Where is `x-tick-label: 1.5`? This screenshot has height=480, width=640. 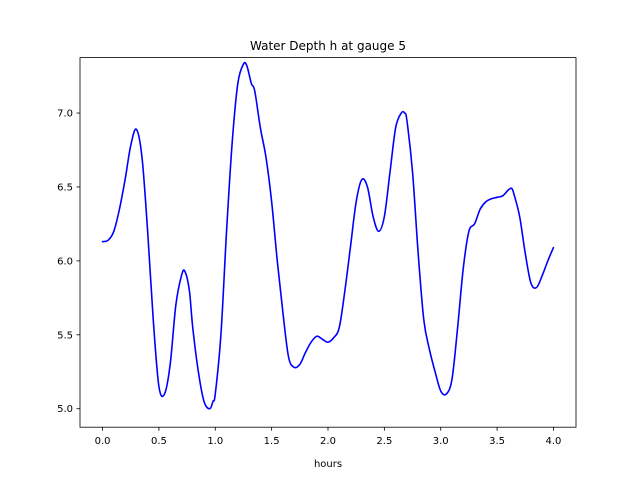 x-tick-label: 1.5 is located at coordinates (272, 441).